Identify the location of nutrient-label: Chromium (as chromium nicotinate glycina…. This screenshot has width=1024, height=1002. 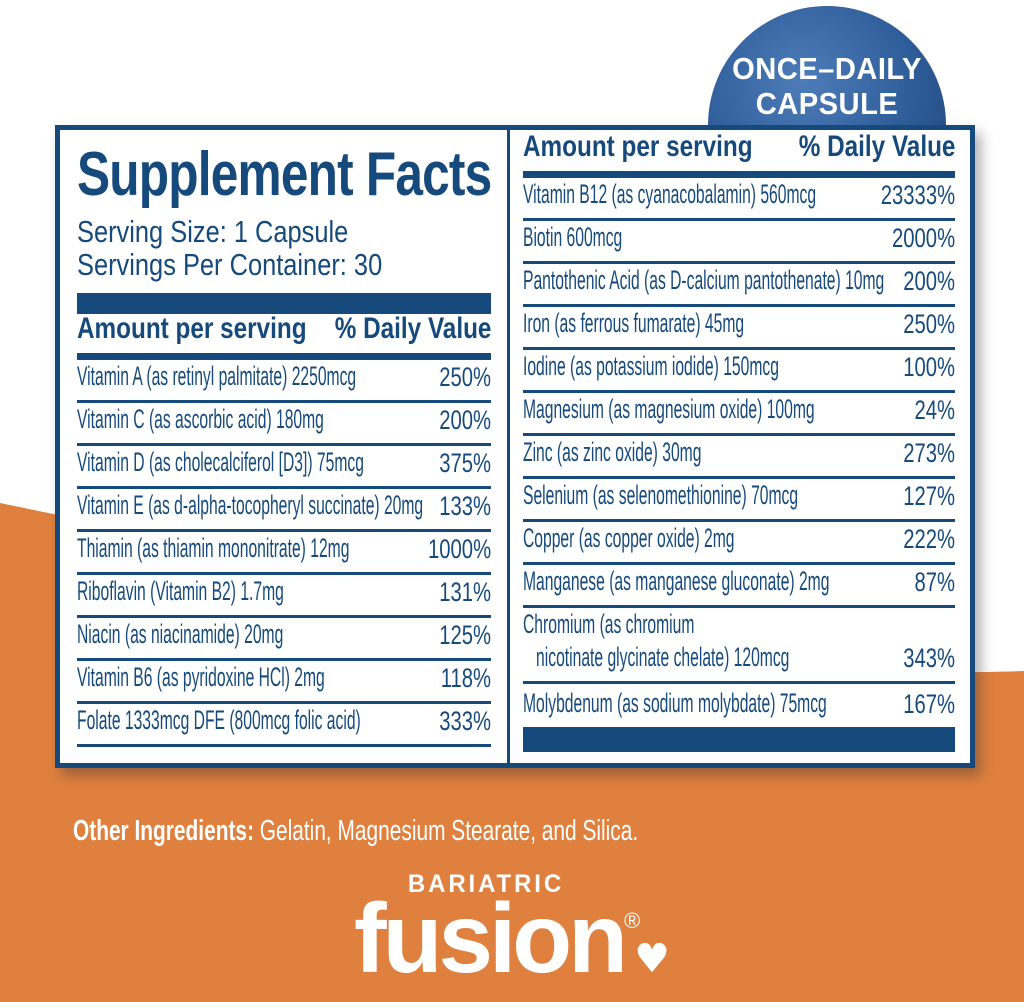
(656, 641).